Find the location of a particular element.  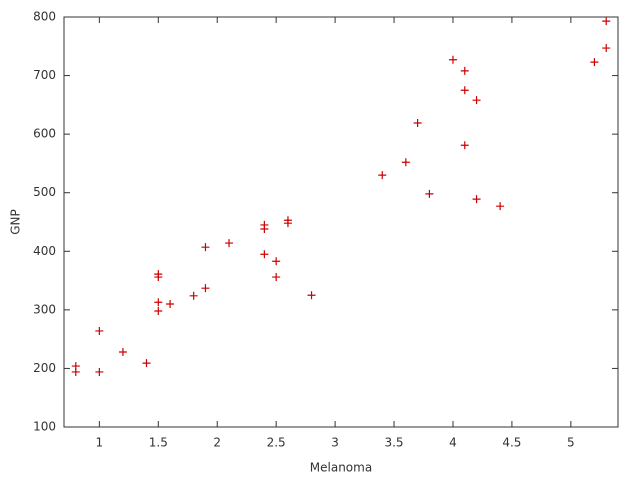

x-tick-label: 1.5 is located at coordinates (158, 443).